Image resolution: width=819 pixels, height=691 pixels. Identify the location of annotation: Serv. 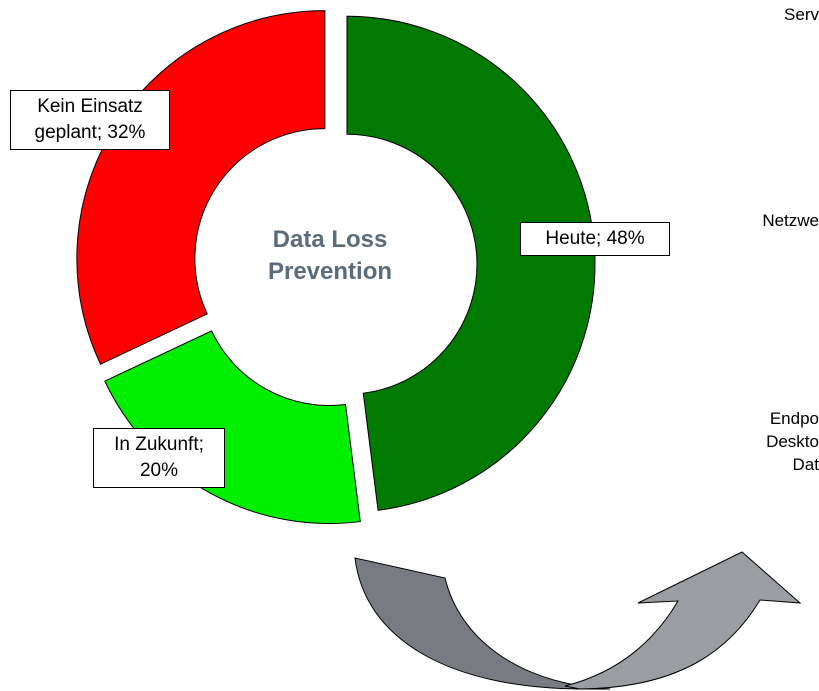
(801, 14).